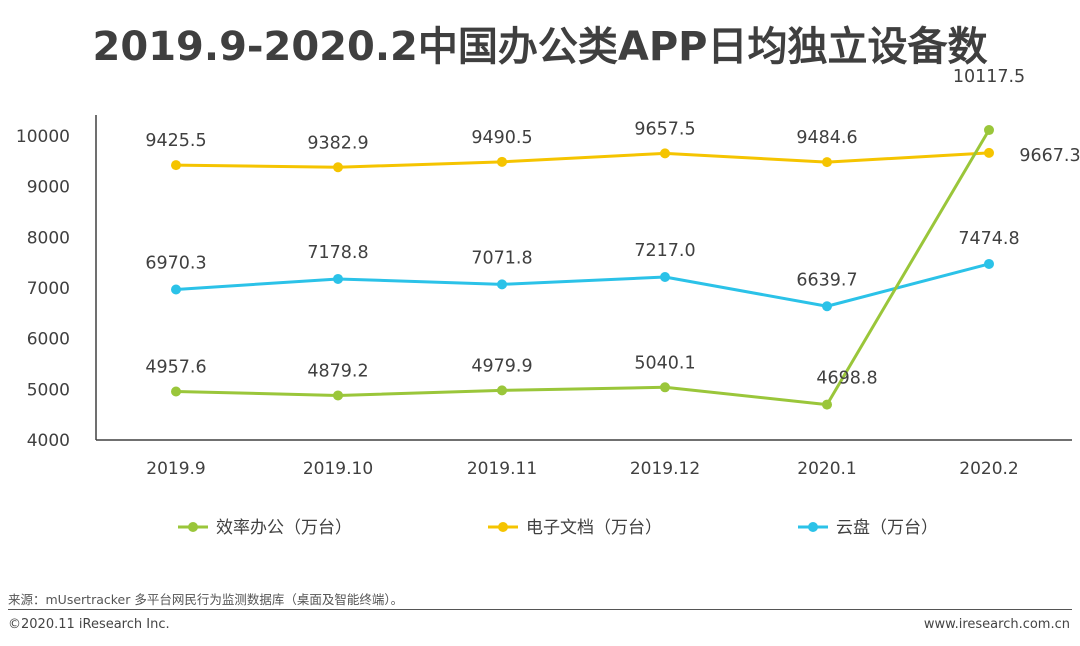  I want to click on data-label: 9667.3, so click(1049, 156).